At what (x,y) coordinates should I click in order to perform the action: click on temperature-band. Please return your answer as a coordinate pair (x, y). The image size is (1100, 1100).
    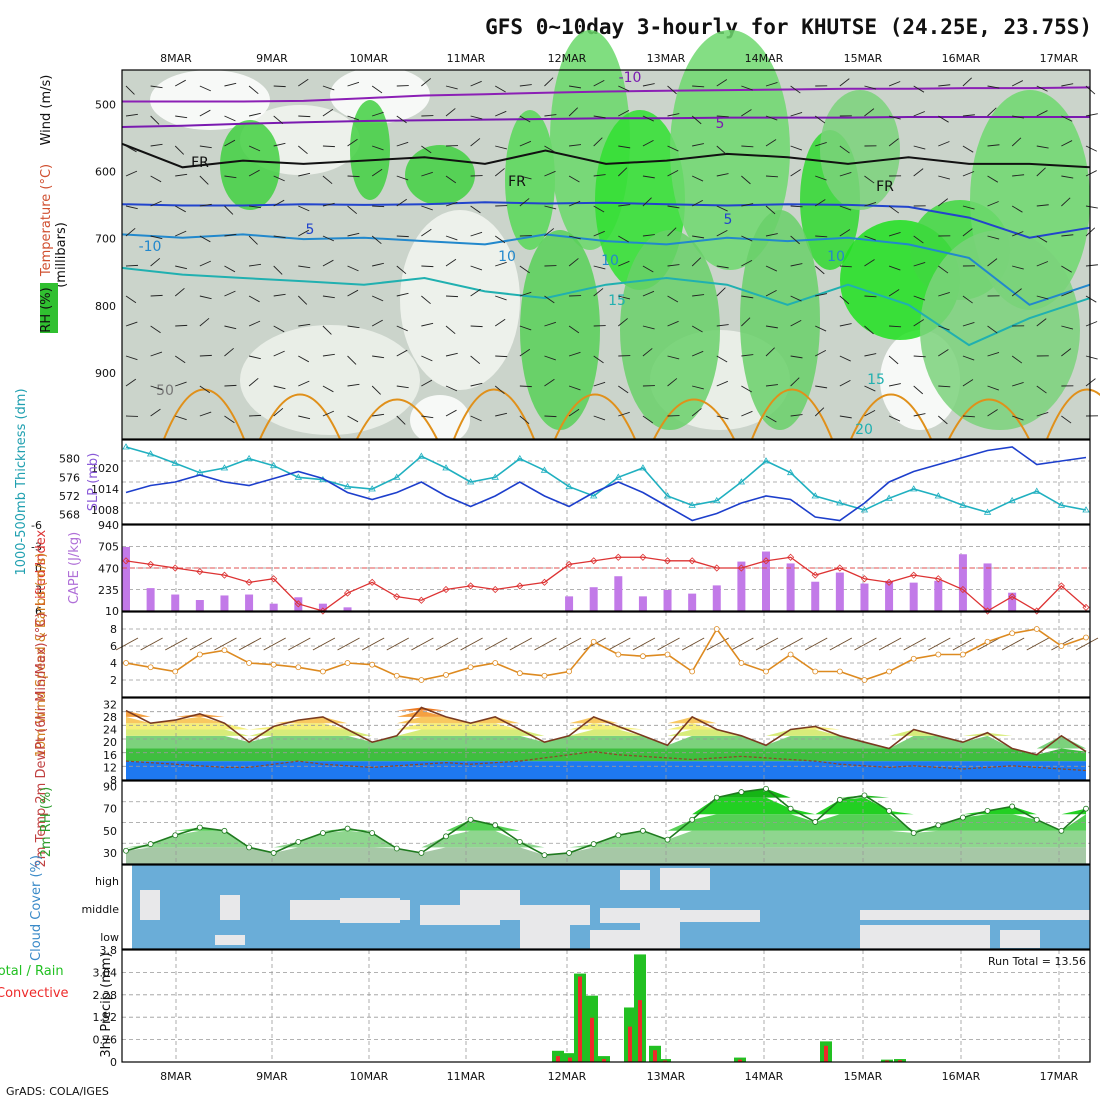
    Looking at the image, I should click on (606, 709).